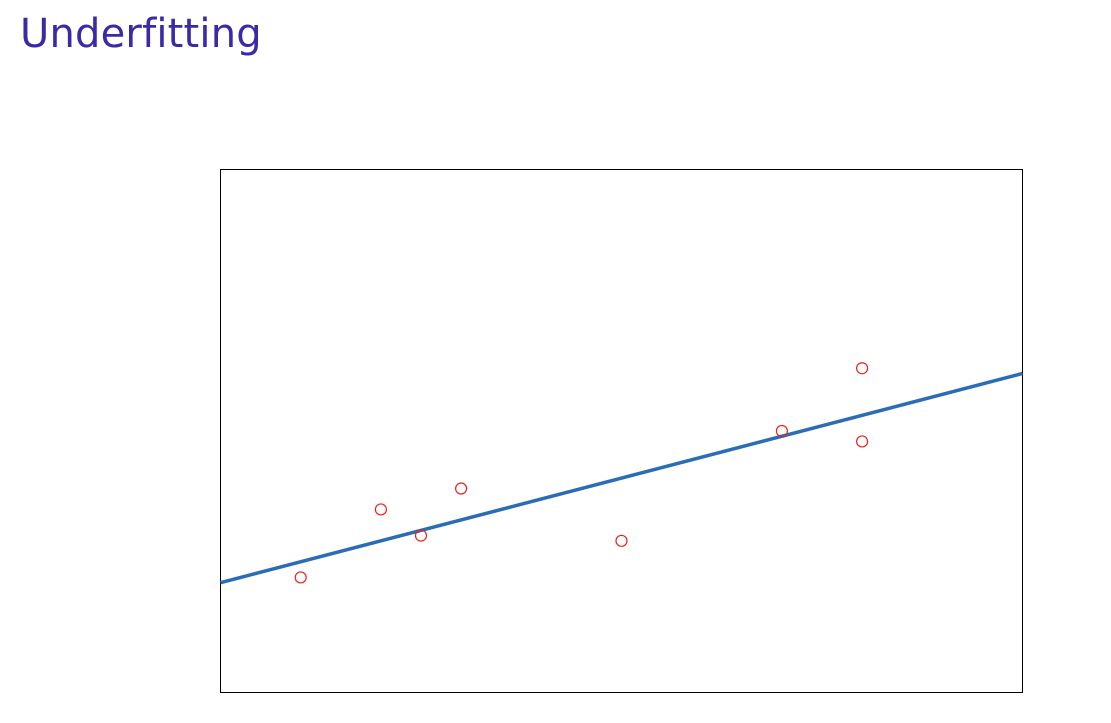 This screenshot has width=1111, height=723. Describe the element at coordinates (141, 34) in the screenshot. I see `slide-title: Underfitting` at that location.